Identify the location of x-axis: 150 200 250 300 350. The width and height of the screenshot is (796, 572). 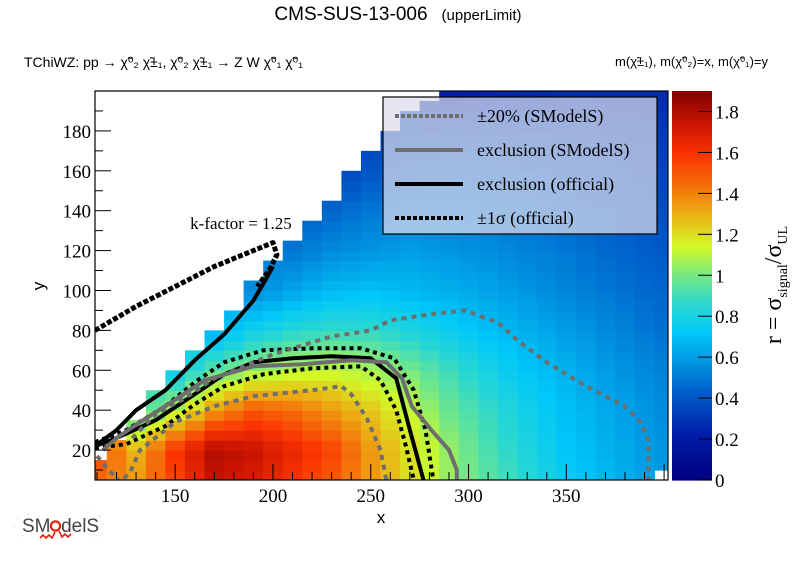
(380, 485).